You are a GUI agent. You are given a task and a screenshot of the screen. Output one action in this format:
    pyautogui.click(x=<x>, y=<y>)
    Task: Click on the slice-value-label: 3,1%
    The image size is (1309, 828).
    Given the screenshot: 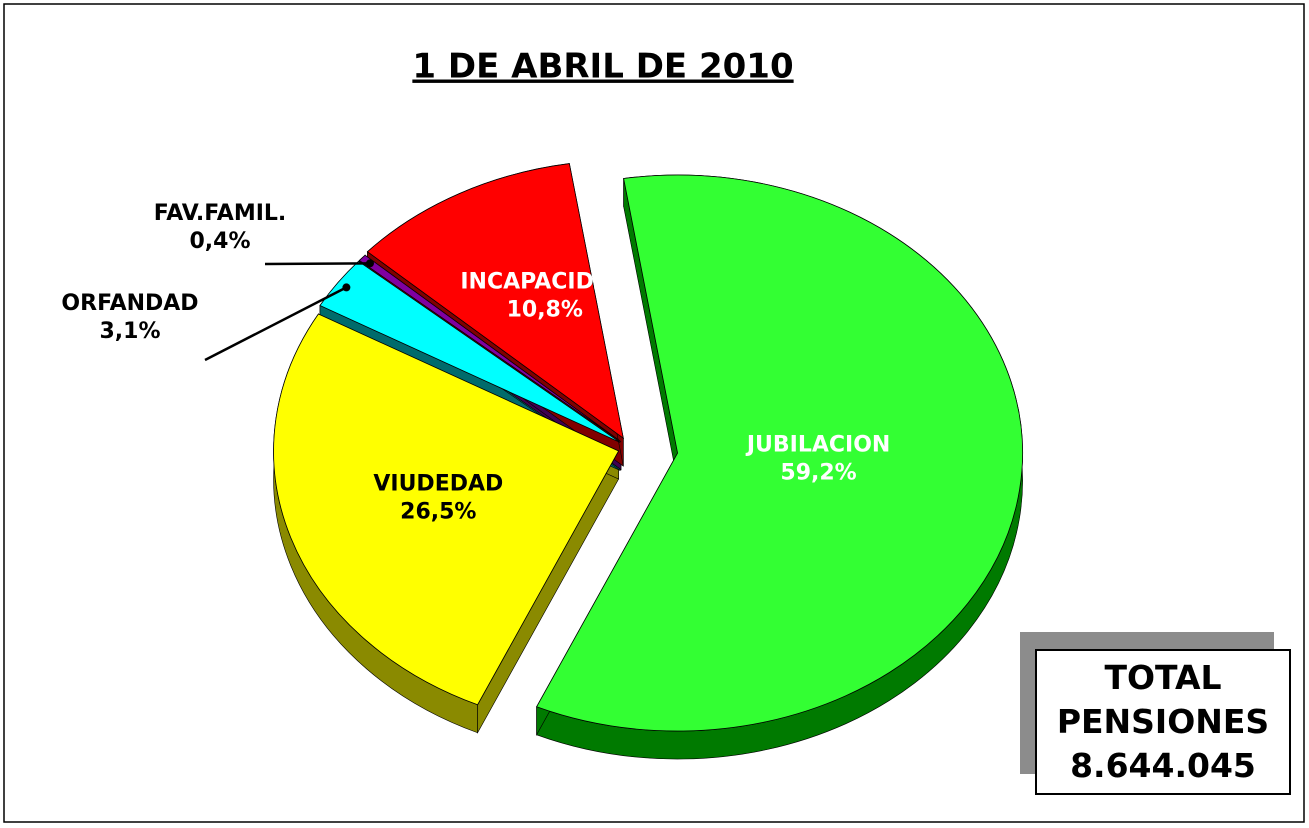 What is the action you would take?
    pyautogui.click(x=129, y=331)
    